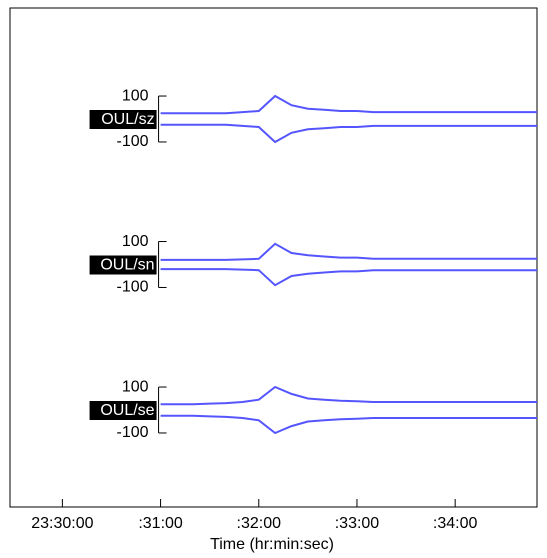 The image size is (547, 558). What do you see at coordinates (272, 544) in the screenshot?
I see `x-axis-label: Time (hr:min:sec)` at bounding box center [272, 544].